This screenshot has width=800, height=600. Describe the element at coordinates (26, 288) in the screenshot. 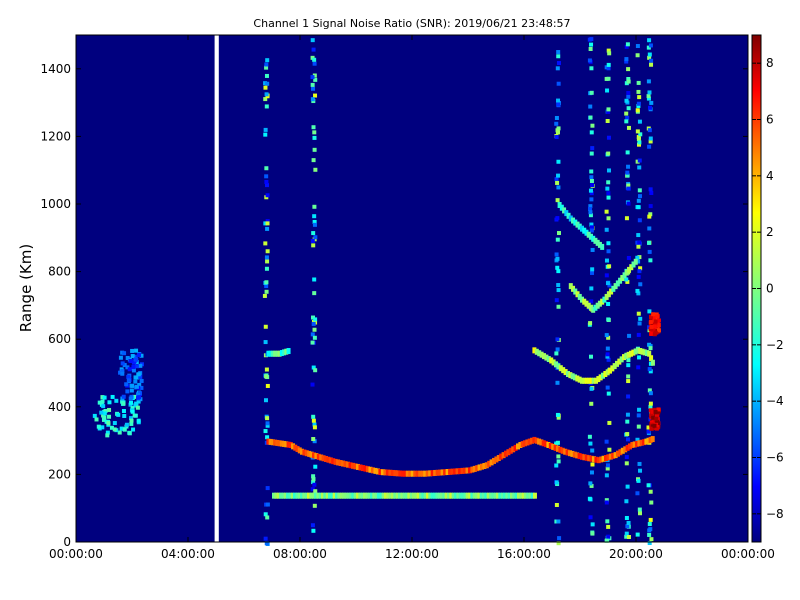

I see `y-axis-label: Range (Km)` at that location.